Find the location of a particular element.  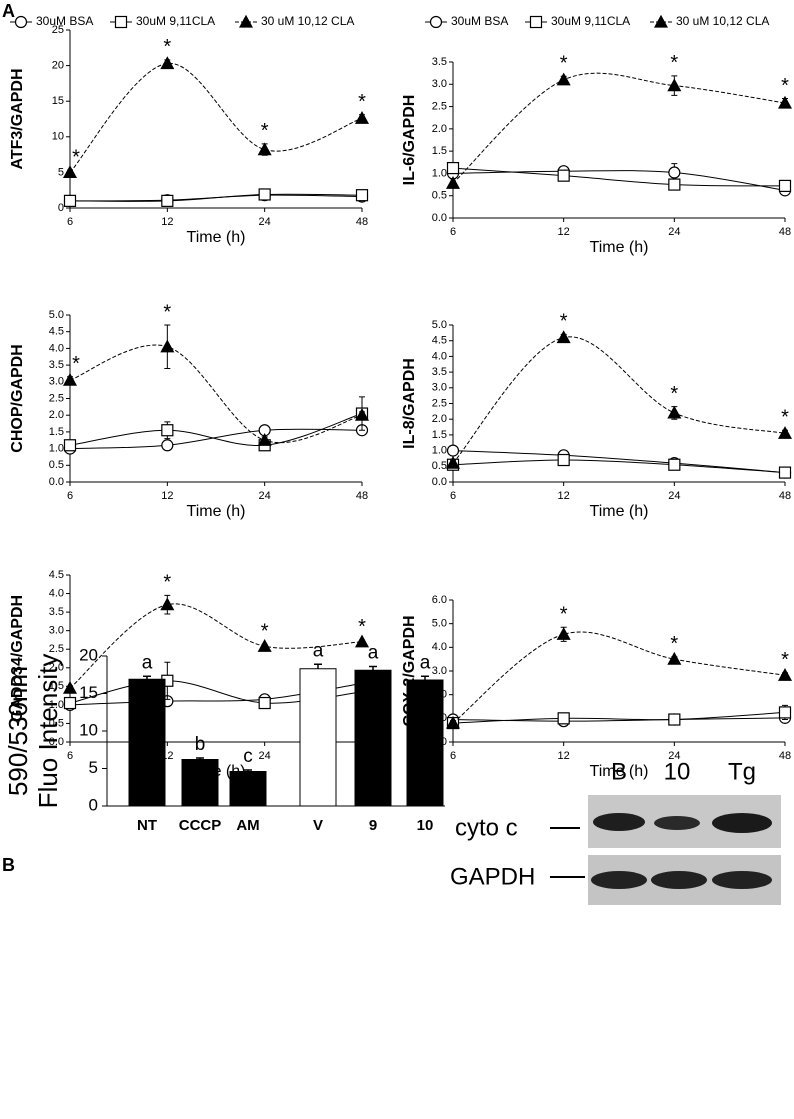

x-tick-label: 9 is located at coordinates (373, 825).